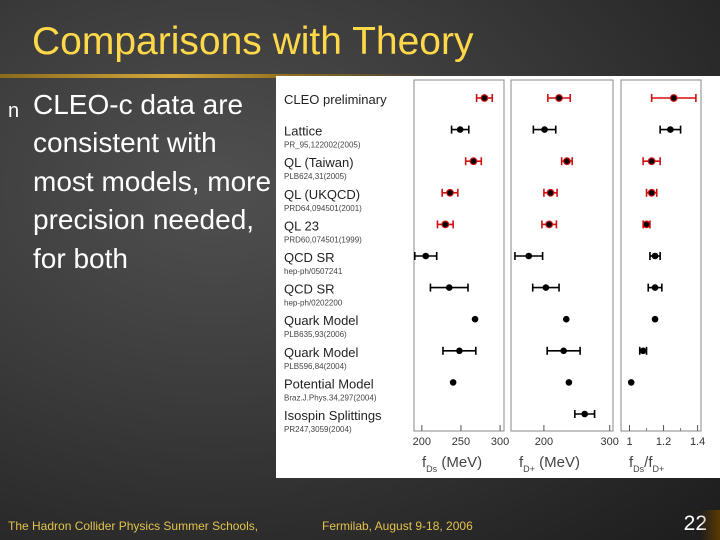 The height and width of the screenshot is (540, 720). I want to click on row-reference: Braz.J.Phys.34,297(2004), so click(330, 397).